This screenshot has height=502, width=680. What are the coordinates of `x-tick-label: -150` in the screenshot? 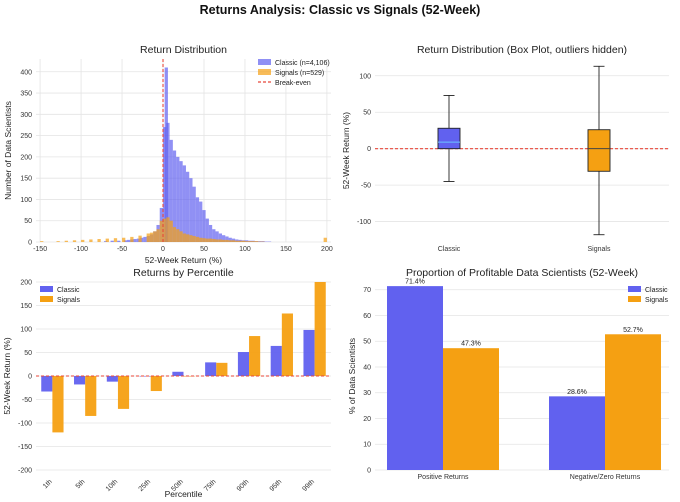 It's located at (40, 249).